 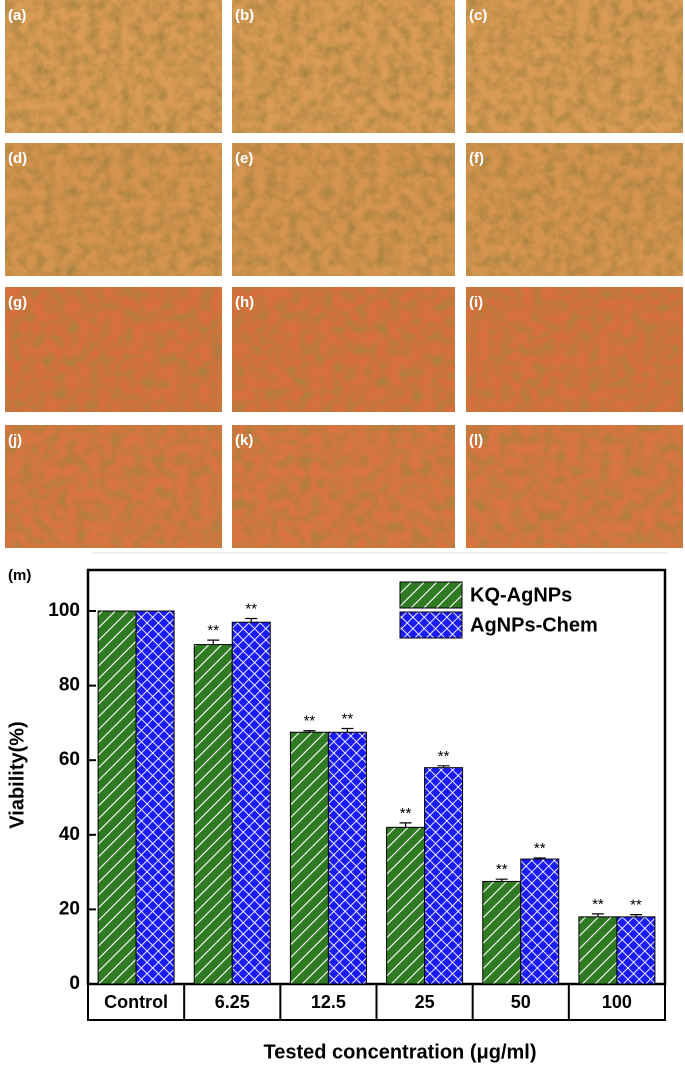 I want to click on x-tick-label: 6.25, so click(x=232, y=1002).